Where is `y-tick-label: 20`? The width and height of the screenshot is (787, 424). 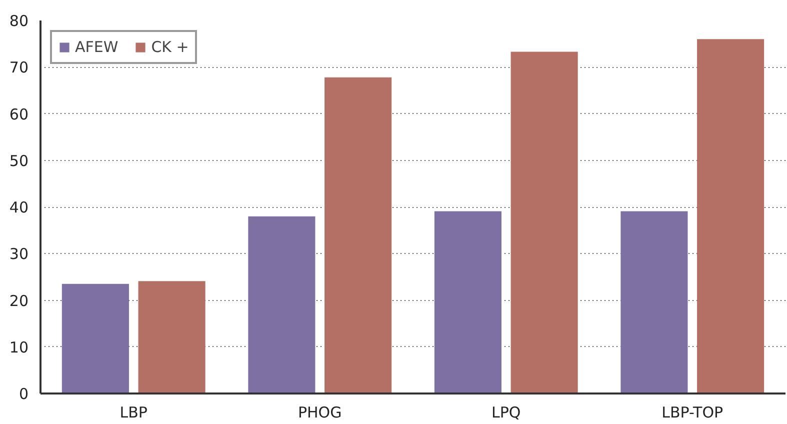
y-tick-label: 20 is located at coordinates (19, 301).